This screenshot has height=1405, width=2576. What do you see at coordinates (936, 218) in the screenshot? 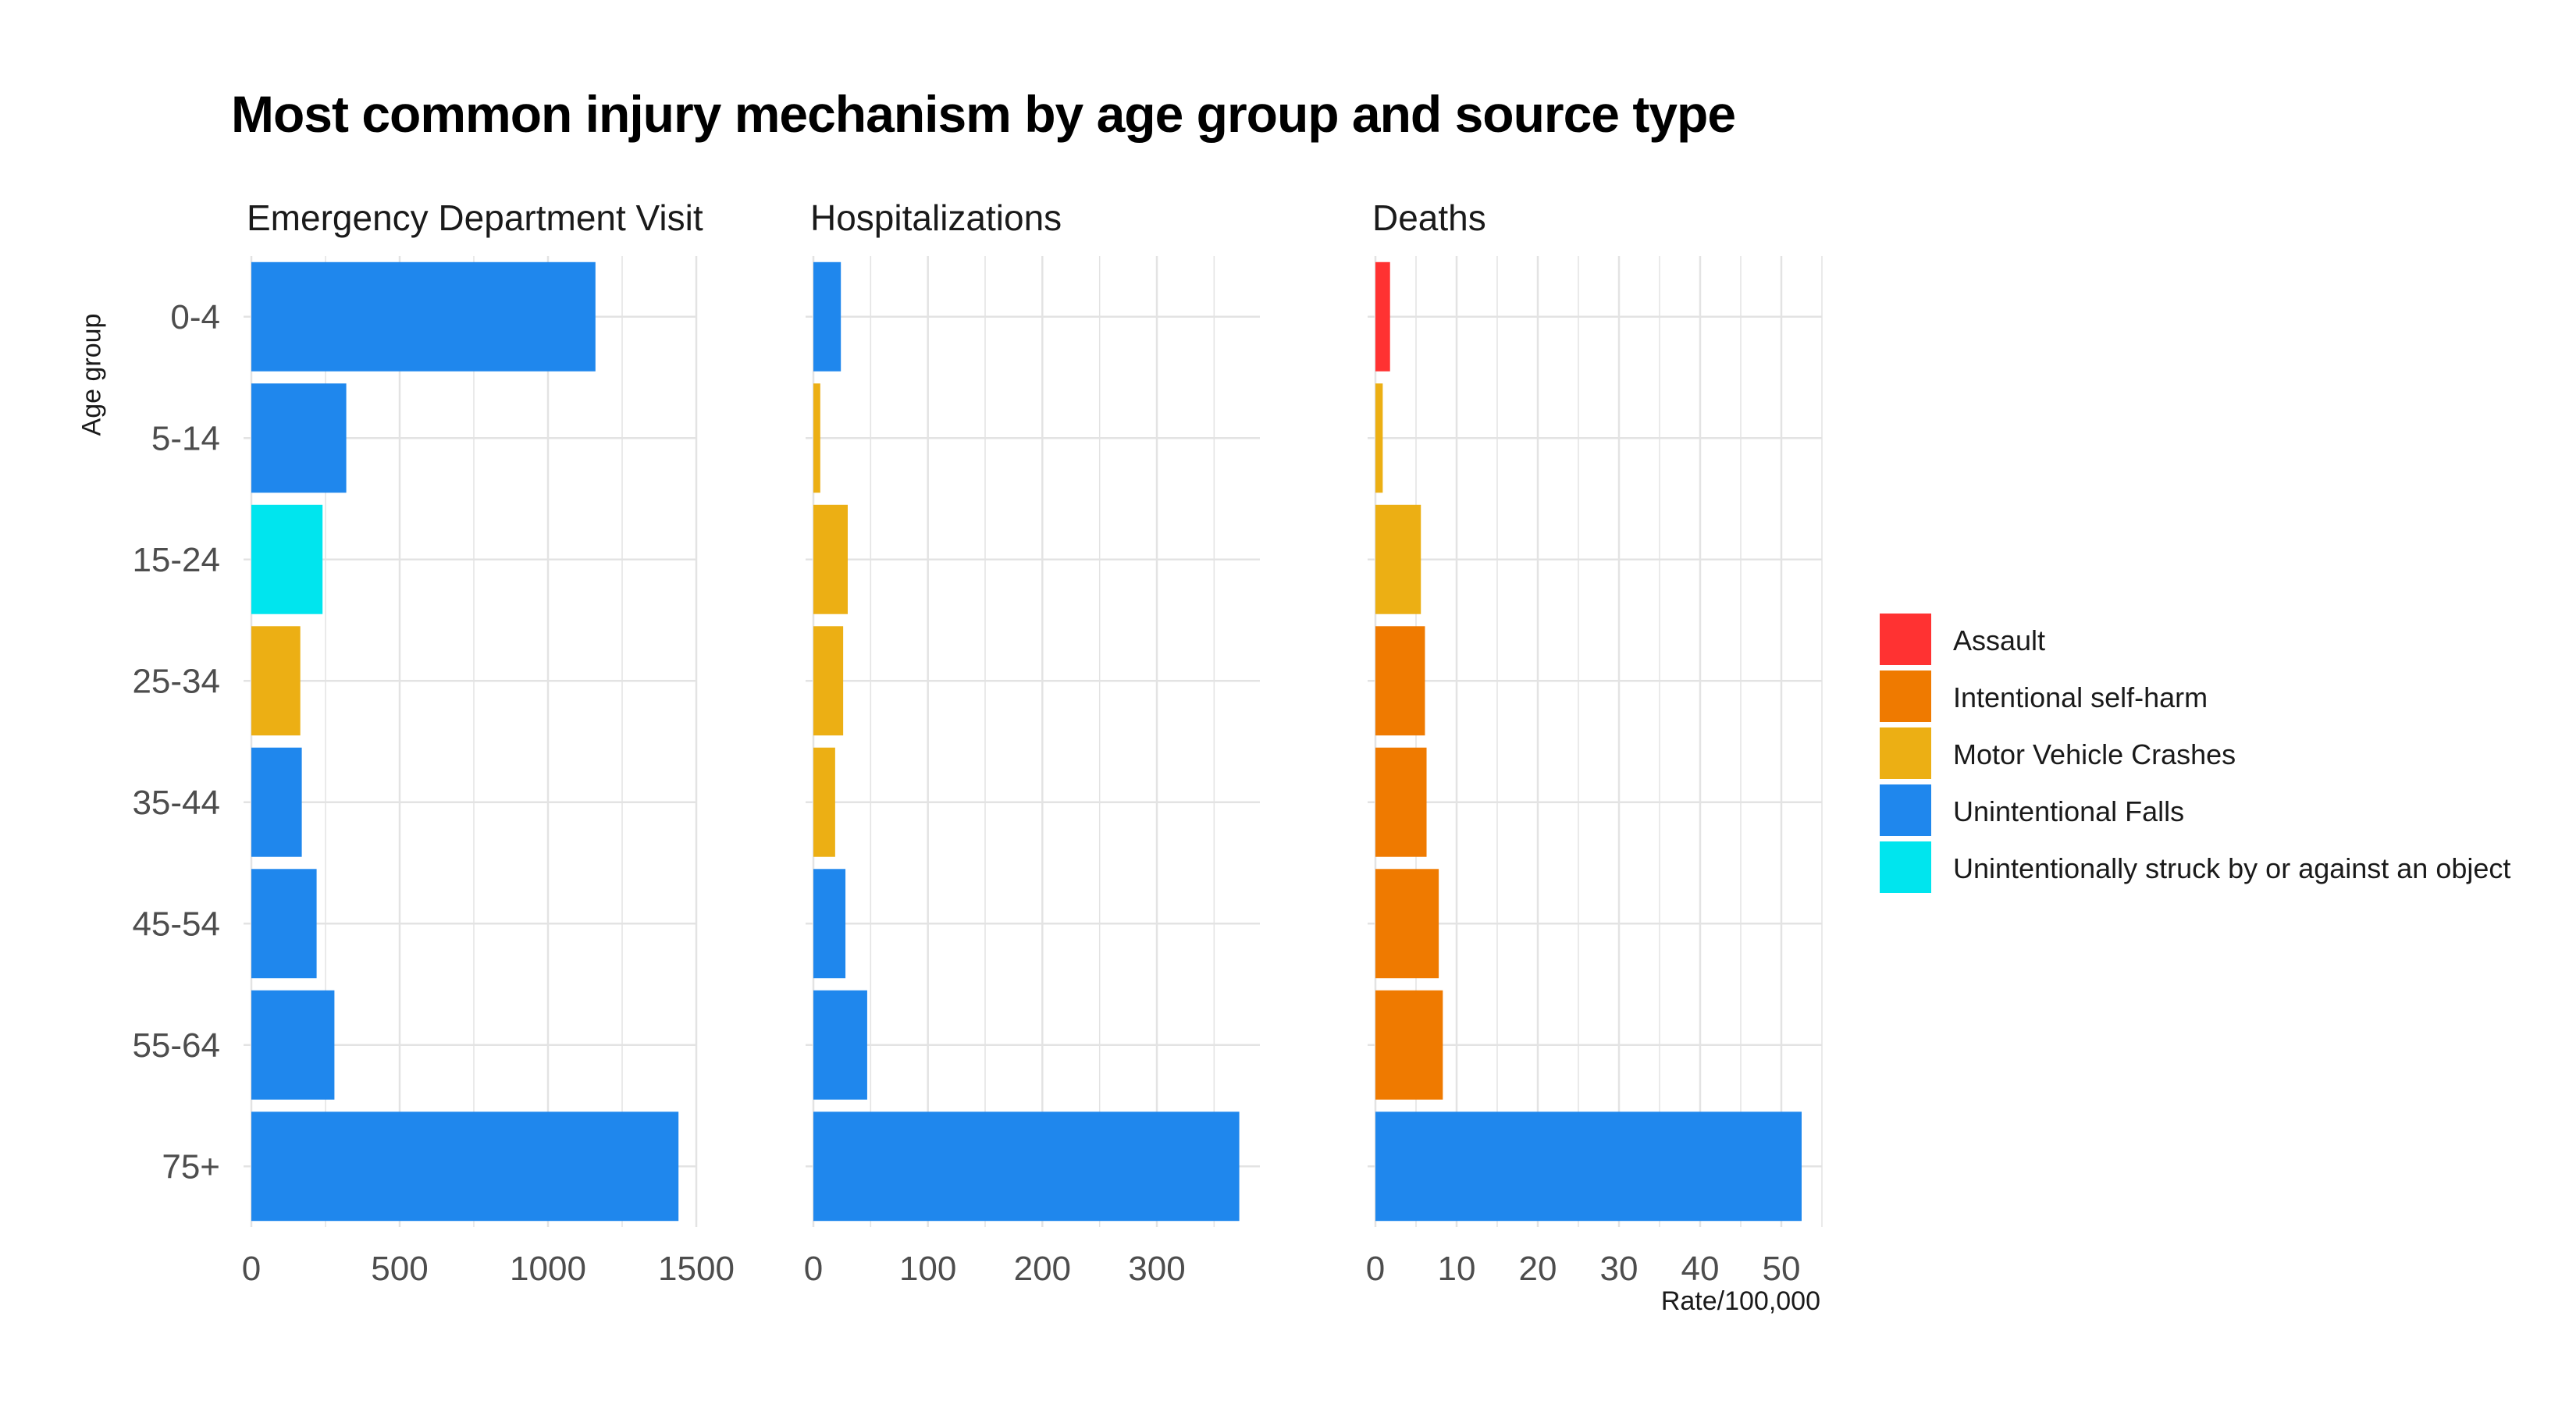
I see `facet-title-hosp: Hospitalizations` at bounding box center [936, 218].